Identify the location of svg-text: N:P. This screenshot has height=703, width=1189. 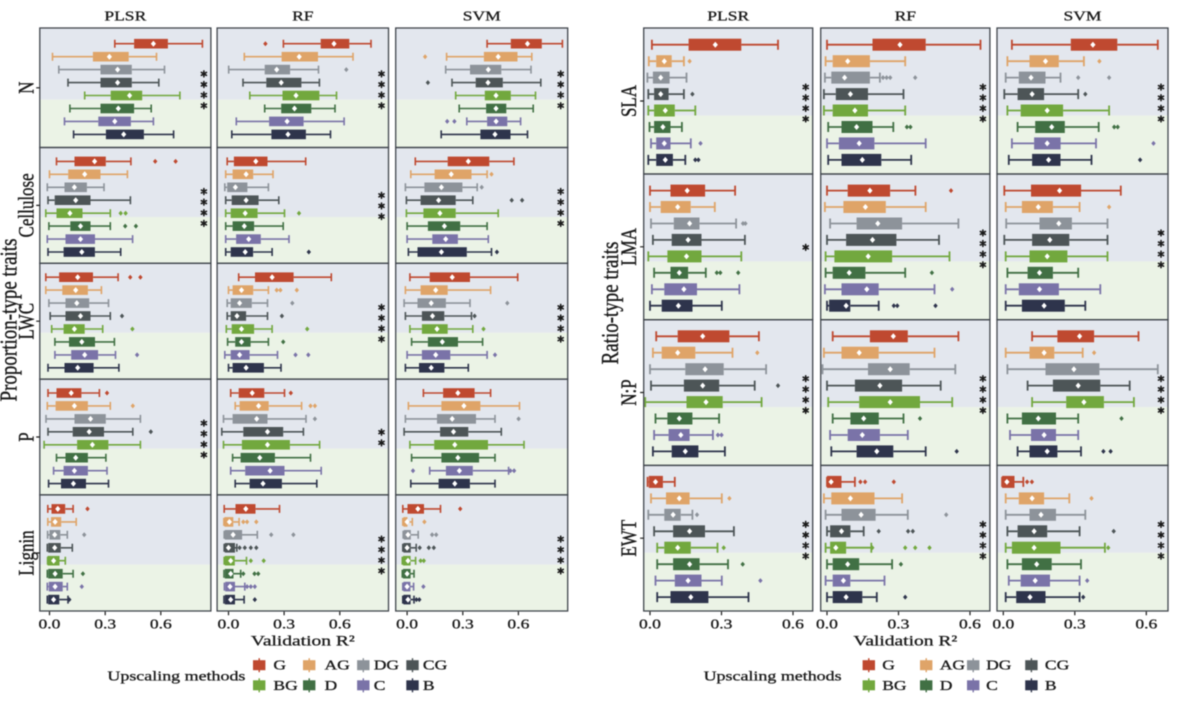
(629, 392).